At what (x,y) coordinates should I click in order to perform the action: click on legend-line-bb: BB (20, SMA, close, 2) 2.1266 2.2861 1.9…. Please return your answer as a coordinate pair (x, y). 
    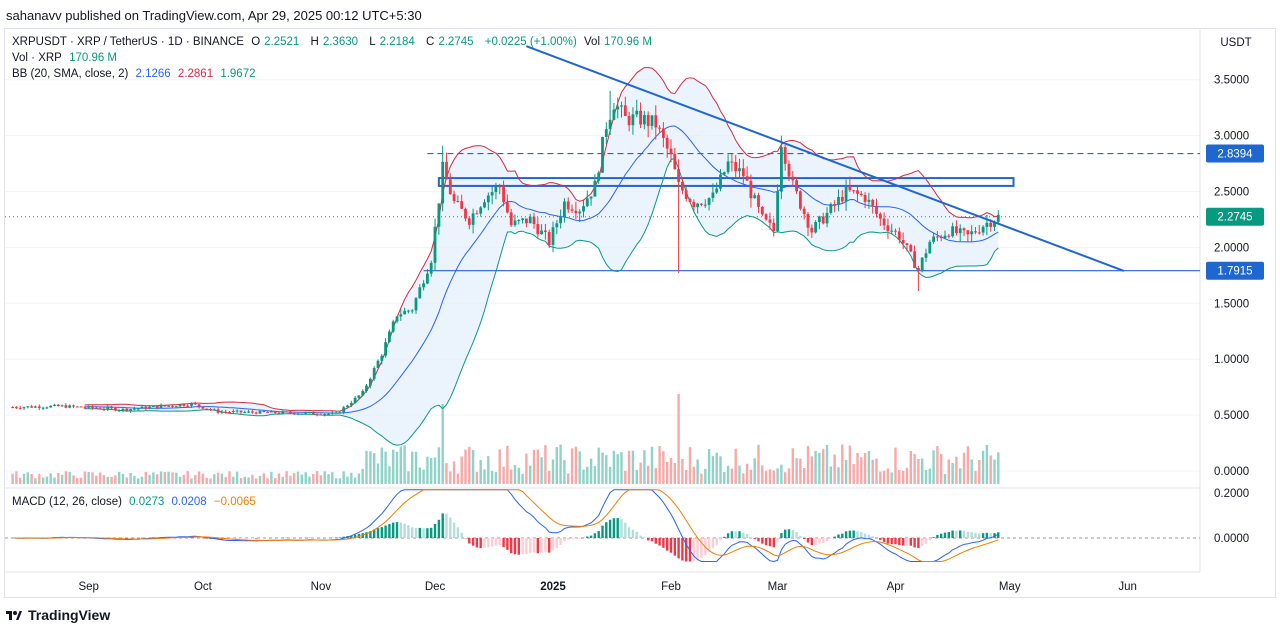
    Looking at the image, I should click on (136, 74).